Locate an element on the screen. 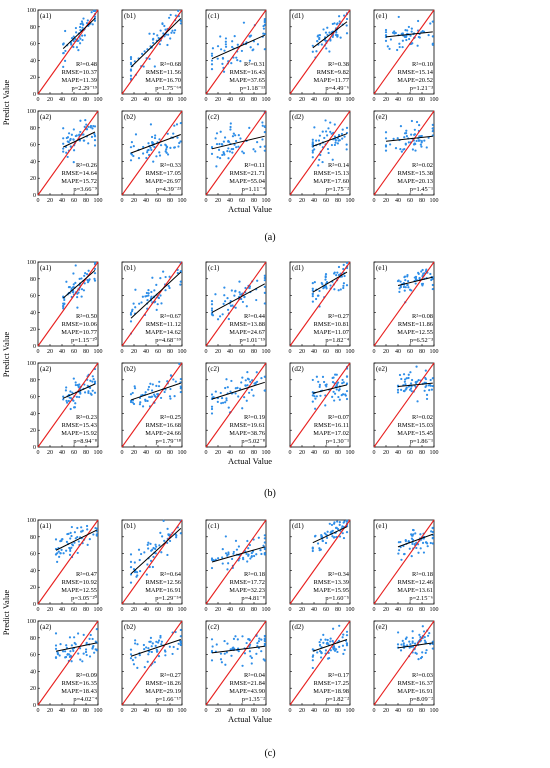 Image resolution: width=550 pixels, height=768 pixels. y-tick-label: 100 is located at coordinates (31, 112).